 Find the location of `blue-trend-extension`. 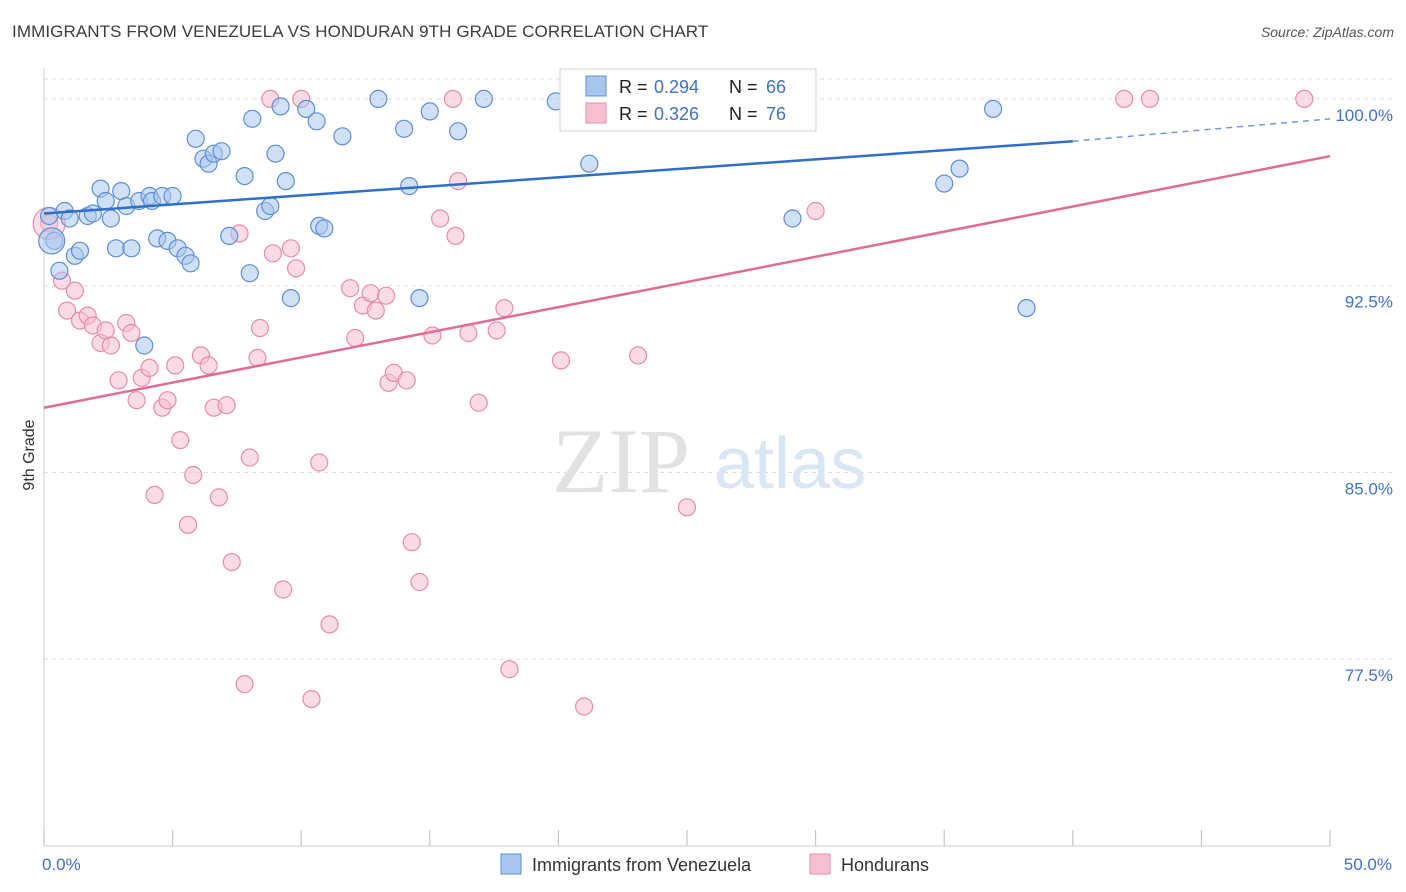

blue-trend-extension is located at coordinates (1201, 130).